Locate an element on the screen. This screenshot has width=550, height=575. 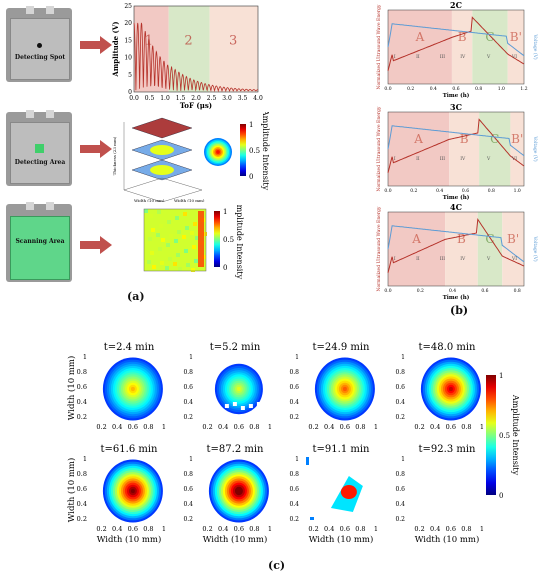
stage-numeral: V is located at coordinates (488, 259).